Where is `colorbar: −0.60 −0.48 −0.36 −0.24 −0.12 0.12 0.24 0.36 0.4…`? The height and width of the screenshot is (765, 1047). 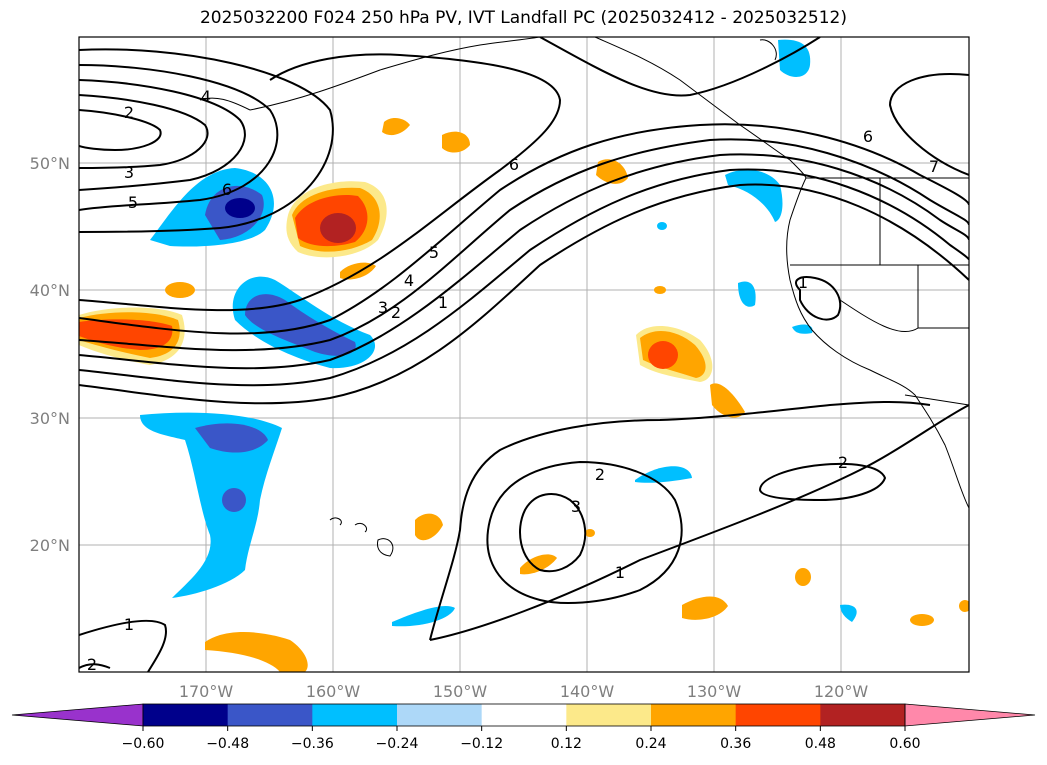
colorbar: −0.60 −0.48 −0.36 −0.24 −0.12 0.12 0.24 0.36 0.4… is located at coordinates (523, 727).